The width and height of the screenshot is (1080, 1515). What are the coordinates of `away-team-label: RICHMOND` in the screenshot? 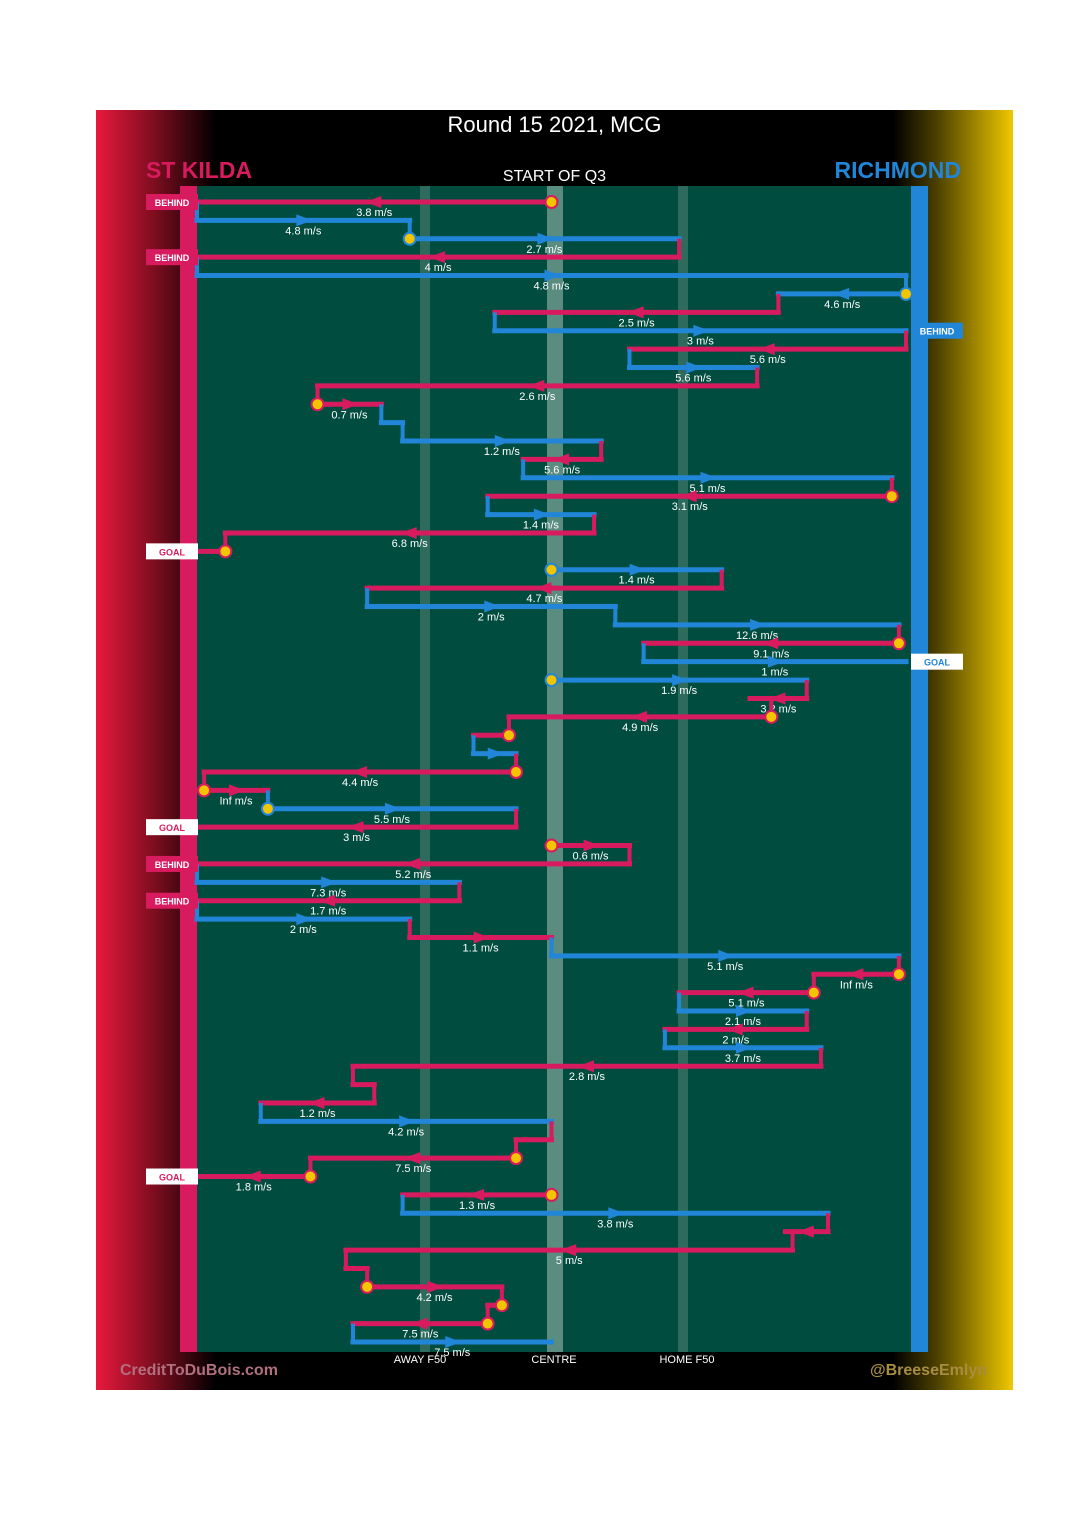 It's located at (898, 170).